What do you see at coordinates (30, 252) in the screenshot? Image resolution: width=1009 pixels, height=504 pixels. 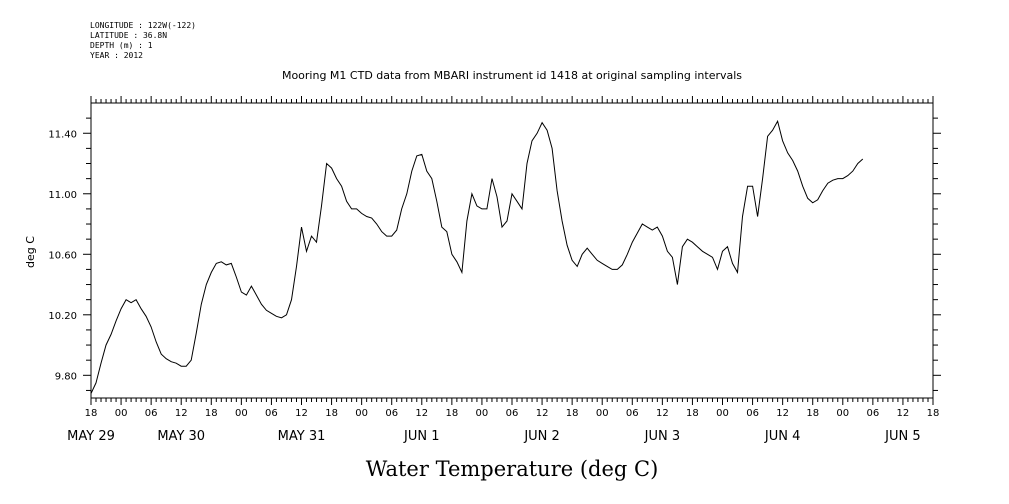 I see `y-axis-label: deg C` at bounding box center [30, 252].